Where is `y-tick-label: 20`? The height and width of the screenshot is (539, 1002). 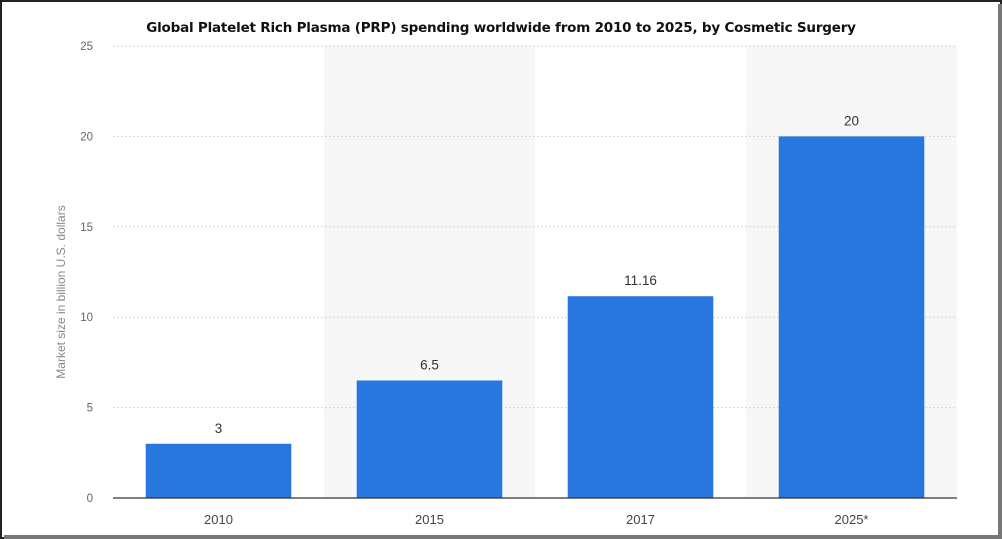 y-tick-label: 20 is located at coordinates (86, 137).